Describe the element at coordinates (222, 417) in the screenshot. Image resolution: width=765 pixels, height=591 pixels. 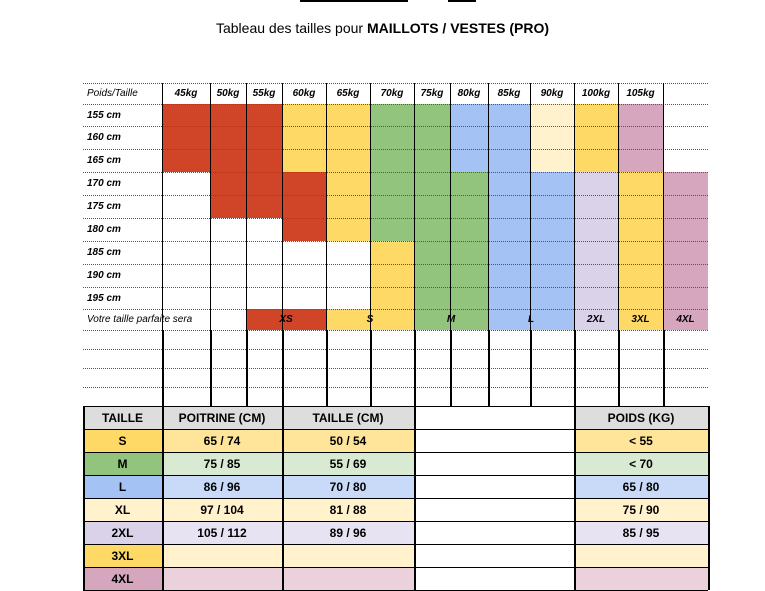
I see `header-poitrine: POITRINE (CM)` at that location.